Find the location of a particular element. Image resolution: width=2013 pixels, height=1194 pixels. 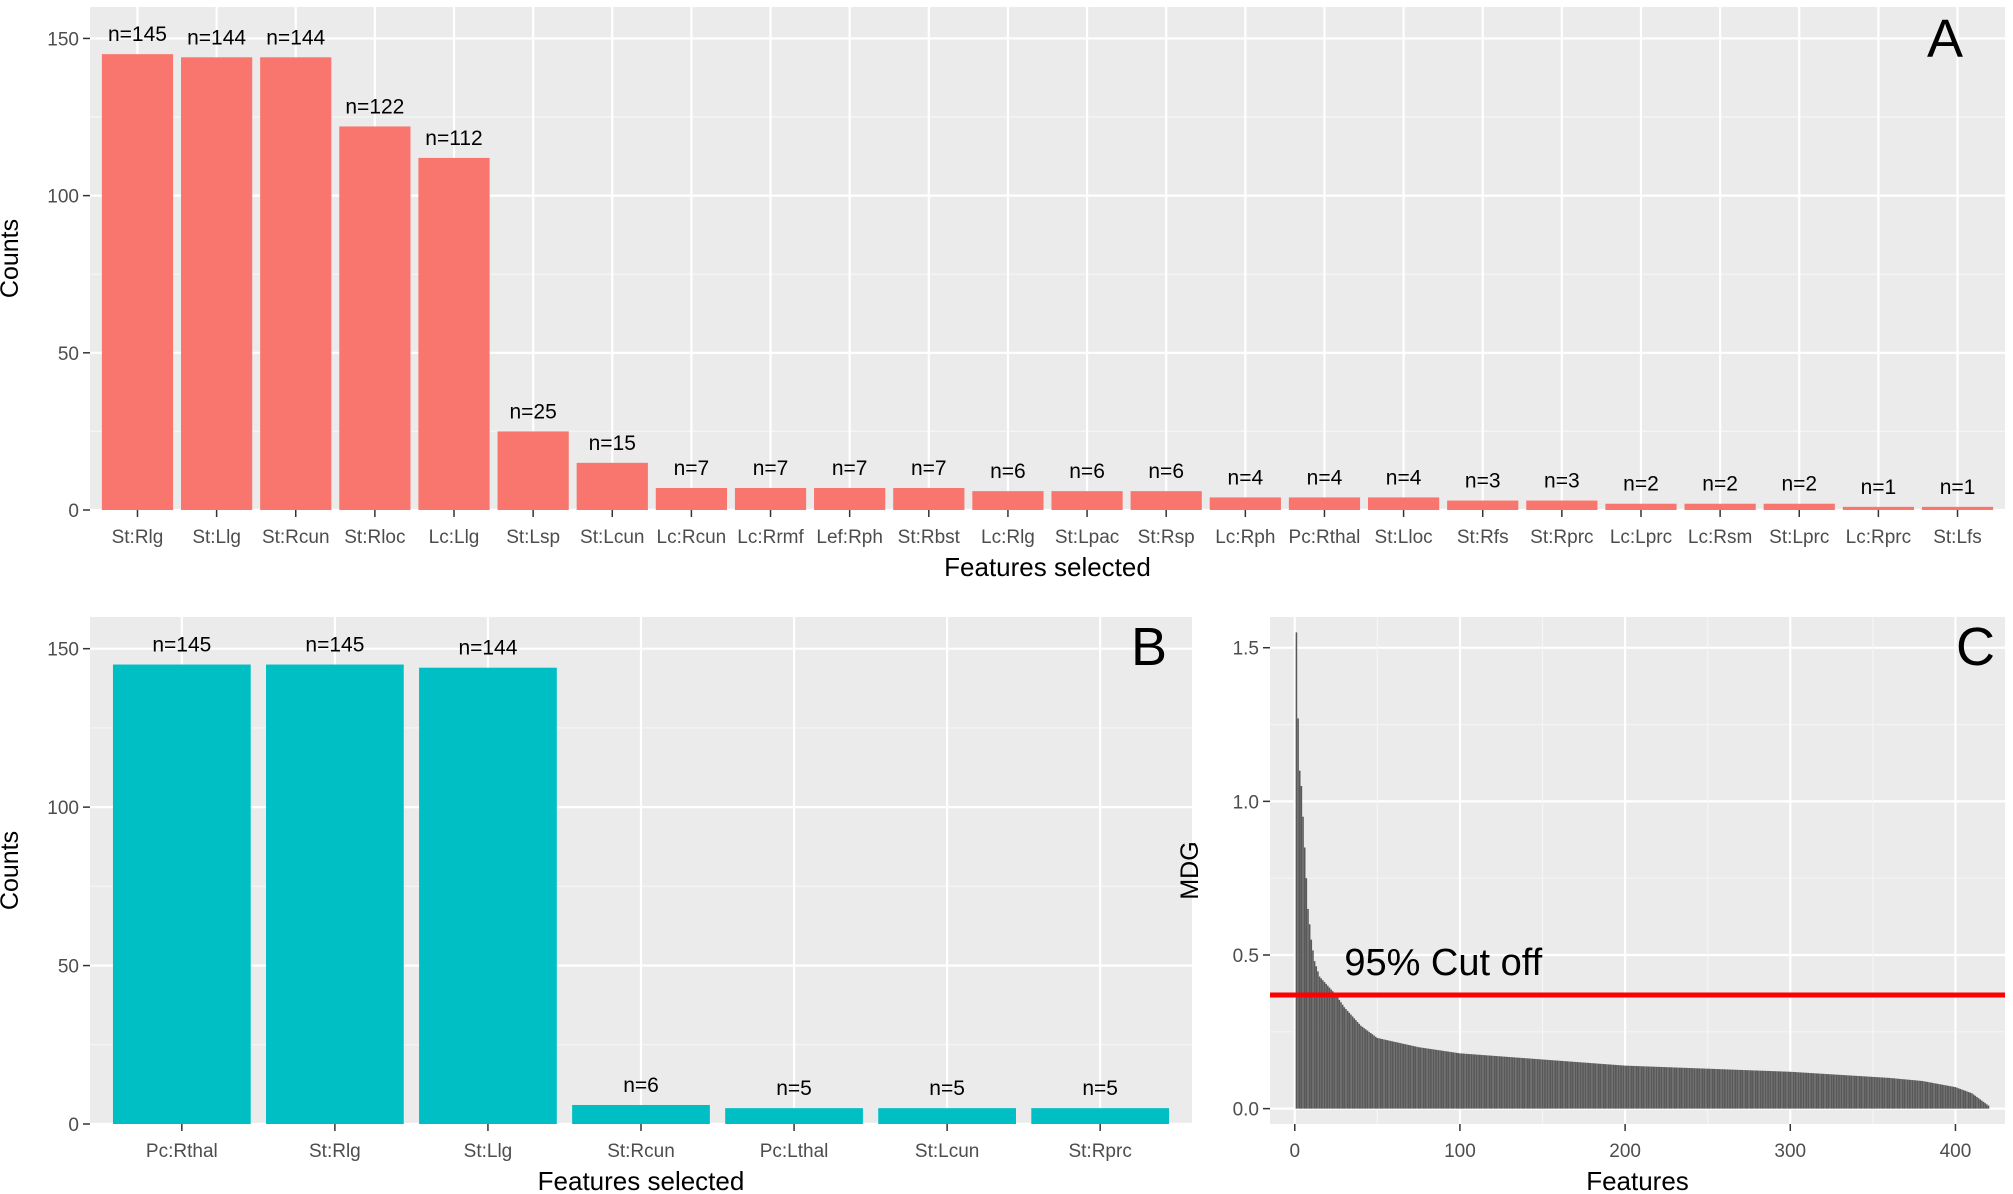

y-tick-label: 0.0 is located at coordinates (1246, 1110).